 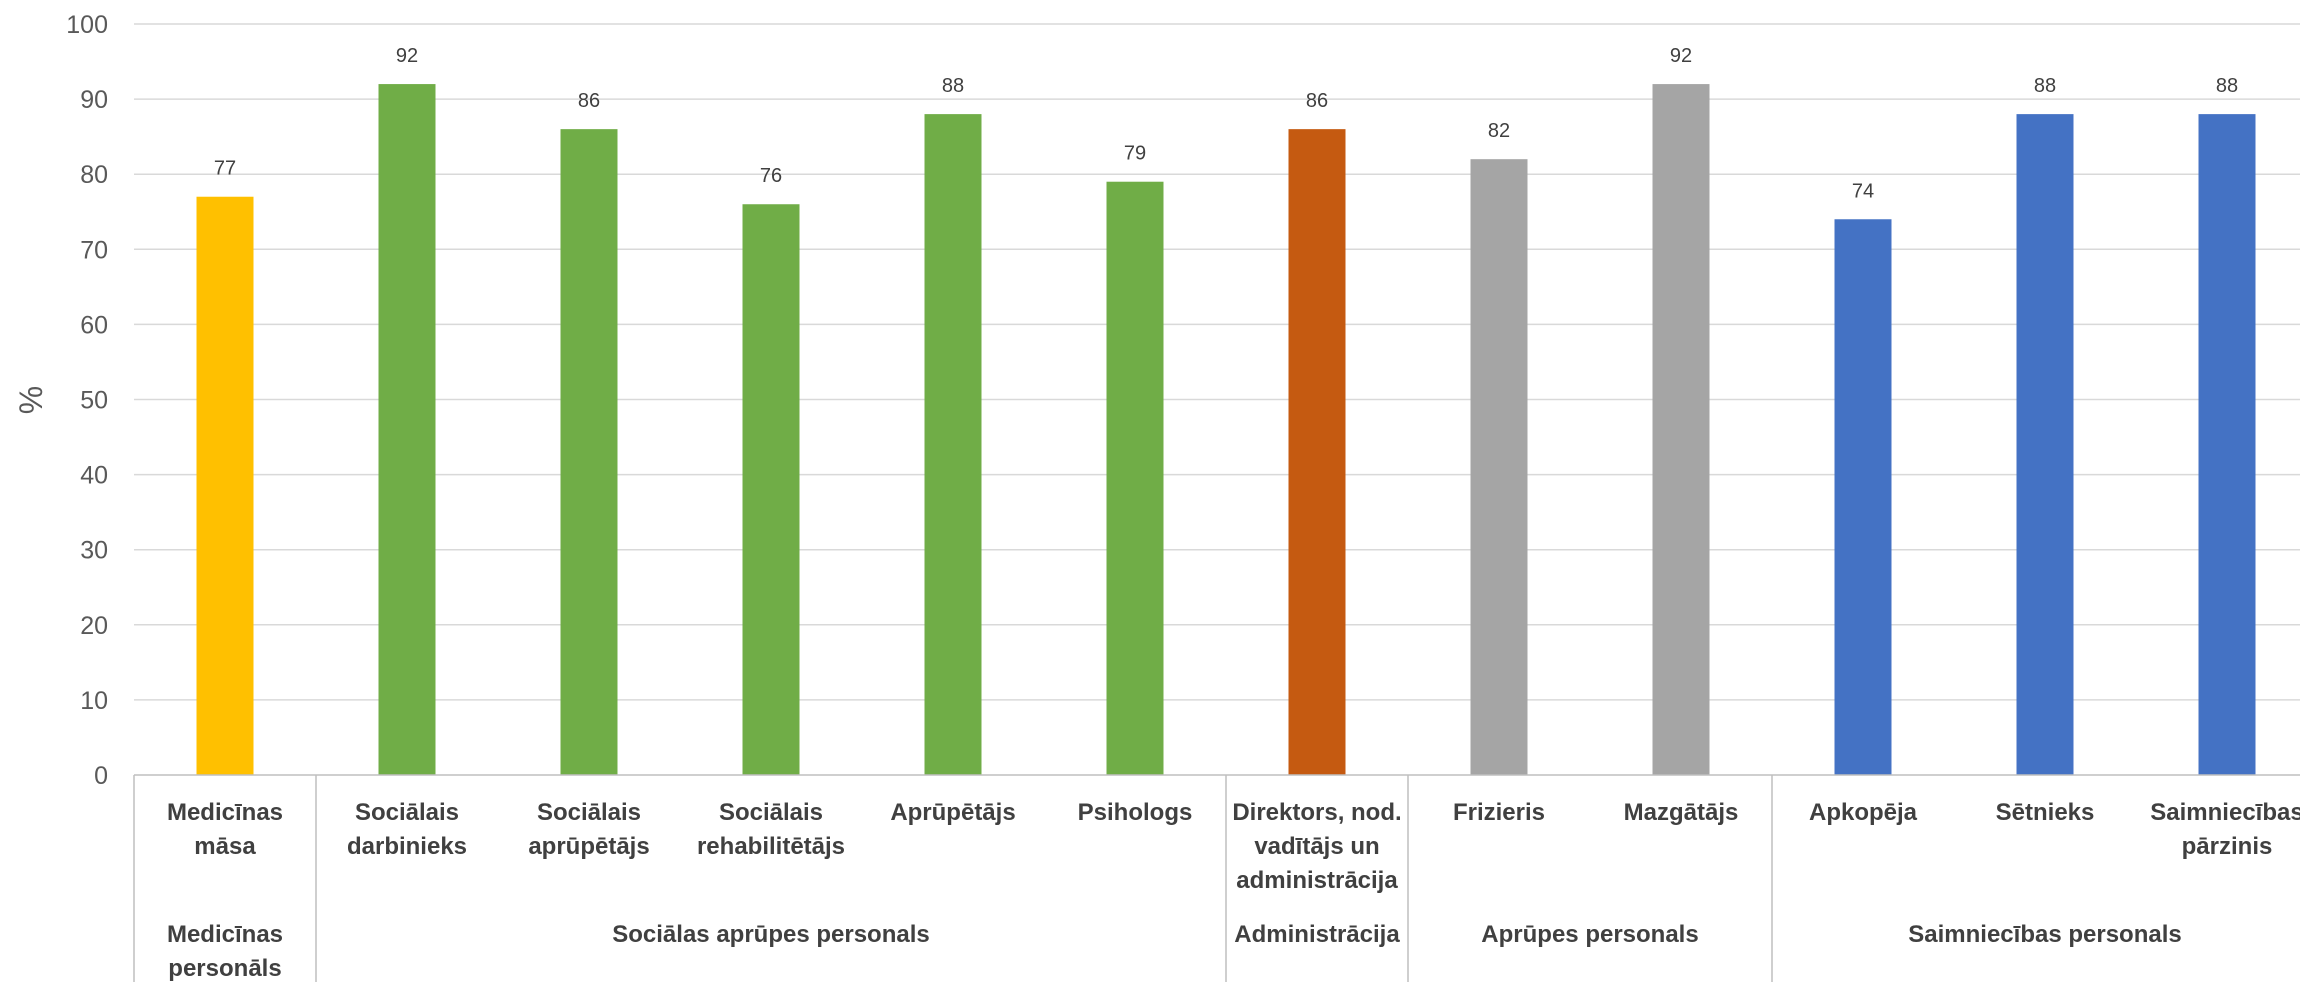 I want to click on category-label: Medicīnas, so click(x=225, y=812).